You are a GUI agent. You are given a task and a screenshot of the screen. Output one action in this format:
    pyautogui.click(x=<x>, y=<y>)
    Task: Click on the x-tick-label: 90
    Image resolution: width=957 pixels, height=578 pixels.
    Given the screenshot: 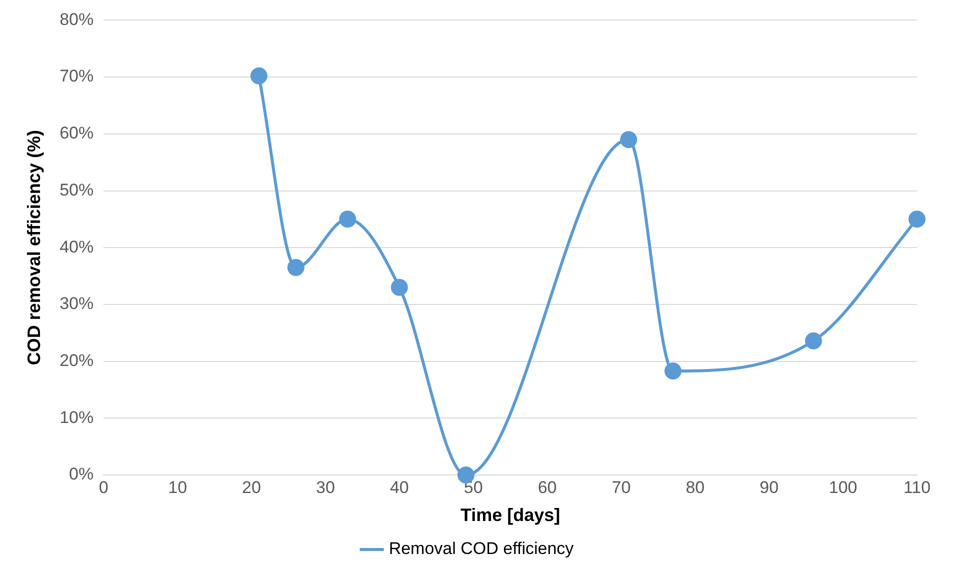 What is the action you would take?
    pyautogui.click(x=769, y=487)
    